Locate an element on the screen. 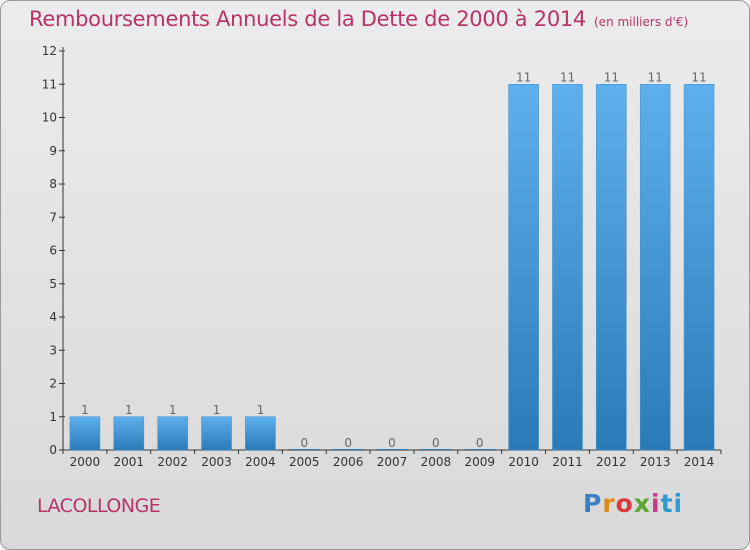  y-tick-label: 10 is located at coordinates (49, 118).